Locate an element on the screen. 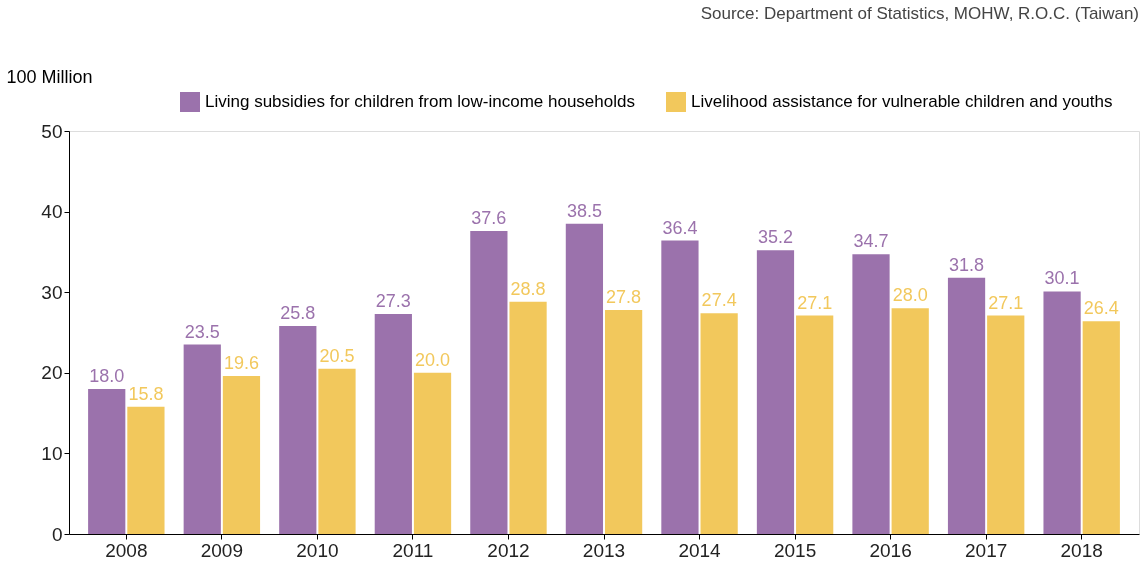 This screenshot has width=1144, height=570. x-tick-label: 2016 is located at coordinates (890, 550).